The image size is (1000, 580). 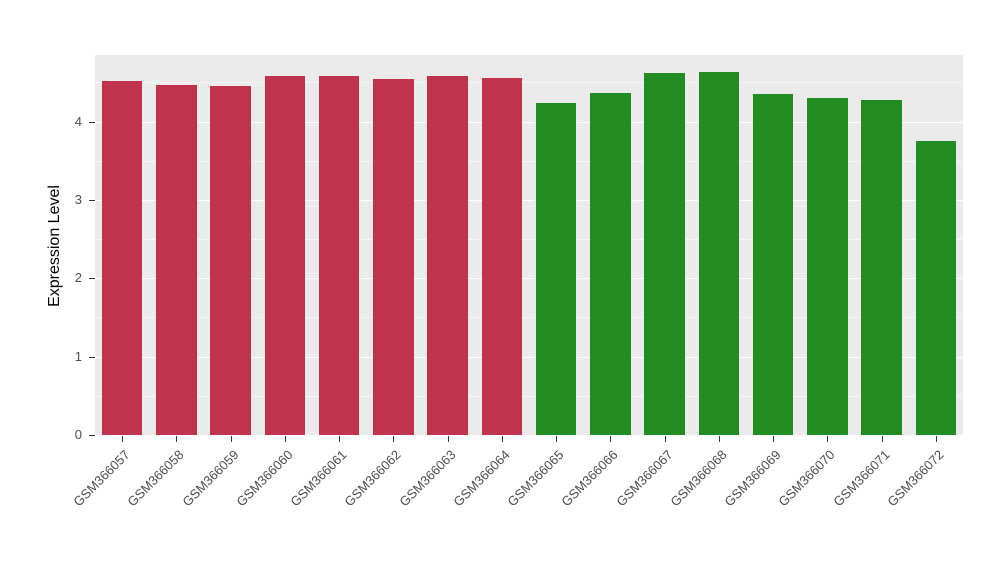 I want to click on bar-GSM366060, so click(x=285, y=255).